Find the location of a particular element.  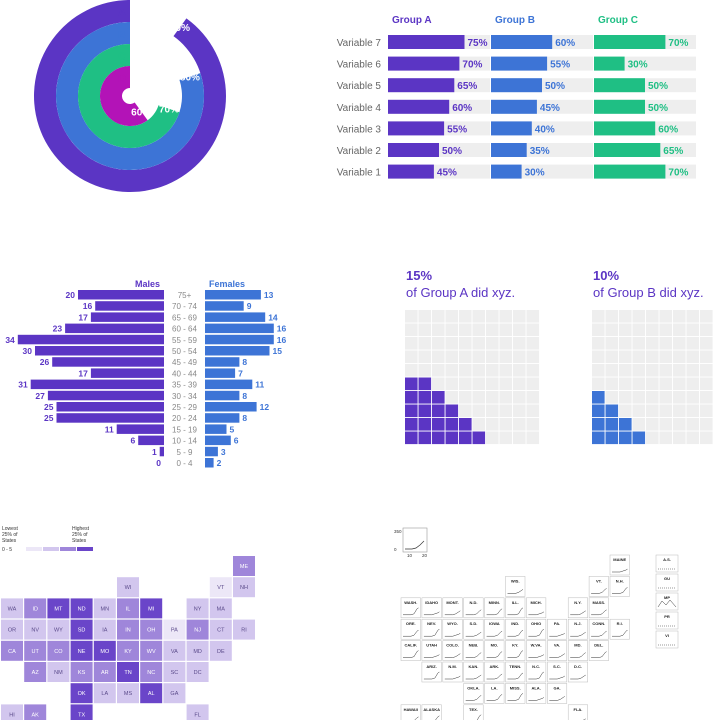

state-name: N.Y. is located at coordinates (577, 602).